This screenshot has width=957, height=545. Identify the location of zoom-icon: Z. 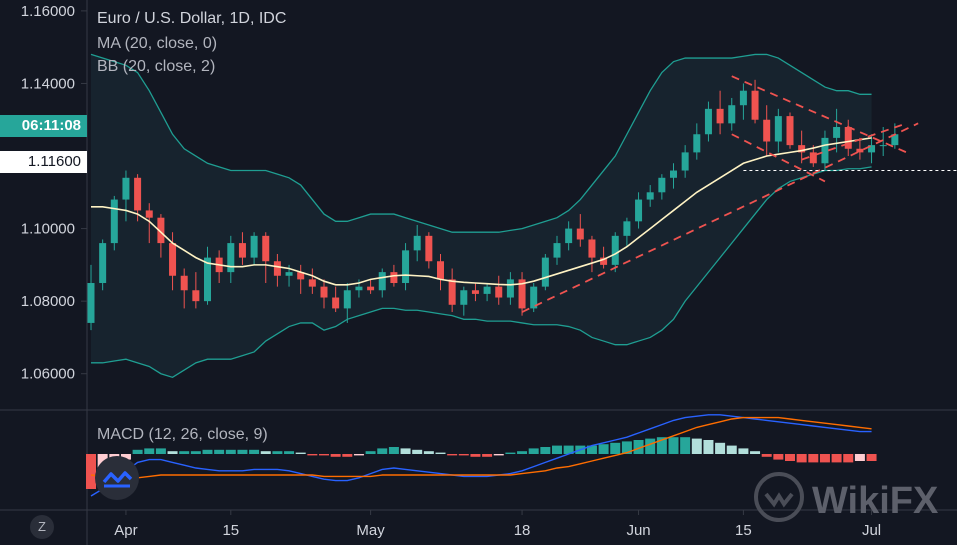
(42, 527).